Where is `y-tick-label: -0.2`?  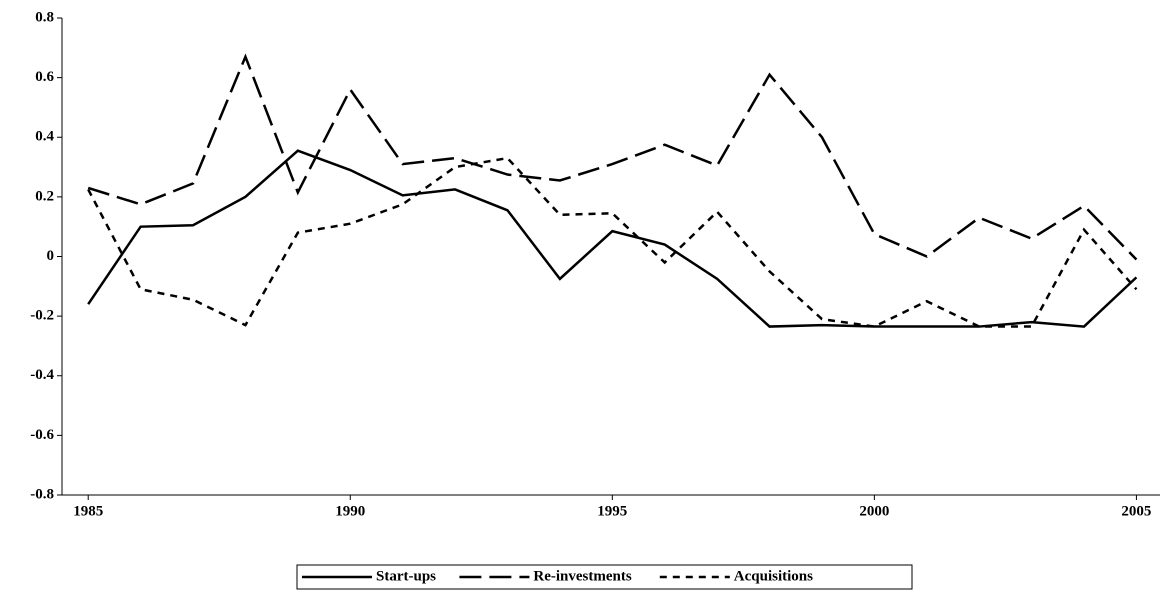 y-tick-label: -0.2 is located at coordinates (42, 316).